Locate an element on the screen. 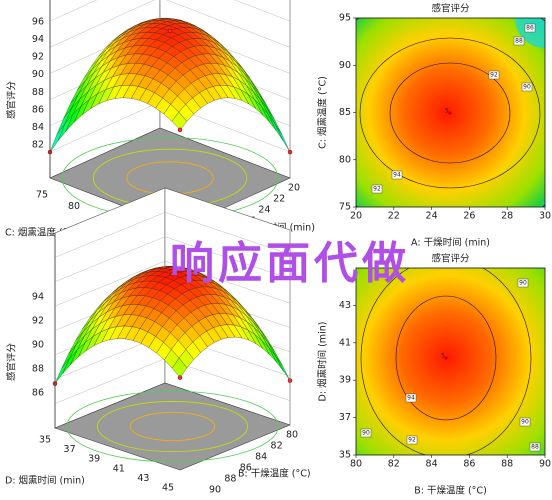 The height and width of the screenshot is (500, 552). watermark: 响应面代做 is located at coordinates (290, 263).